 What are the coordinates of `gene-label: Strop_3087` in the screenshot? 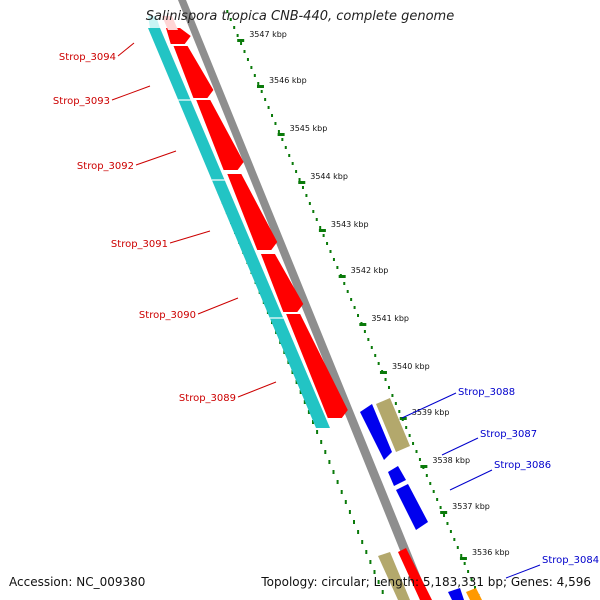 It's located at (508, 434).